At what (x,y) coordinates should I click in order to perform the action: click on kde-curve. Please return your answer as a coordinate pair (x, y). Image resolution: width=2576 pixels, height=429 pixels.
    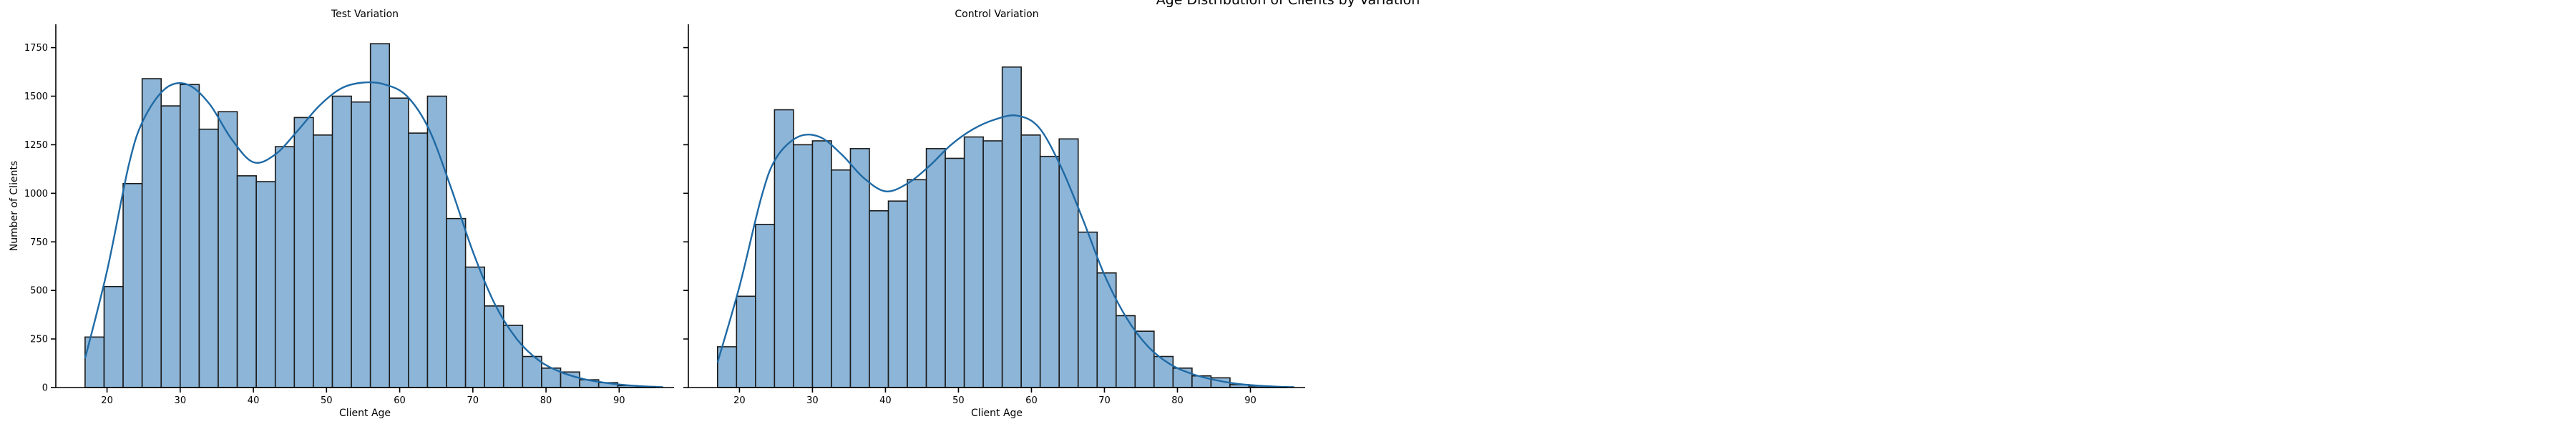
    Looking at the image, I should click on (1005, 251).